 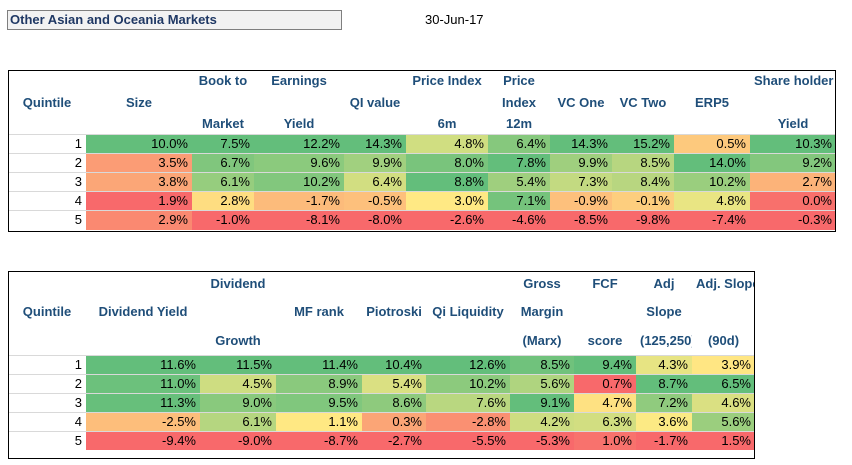 What do you see at coordinates (605, 340) in the screenshot?
I see `column-header: score` at bounding box center [605, 340].